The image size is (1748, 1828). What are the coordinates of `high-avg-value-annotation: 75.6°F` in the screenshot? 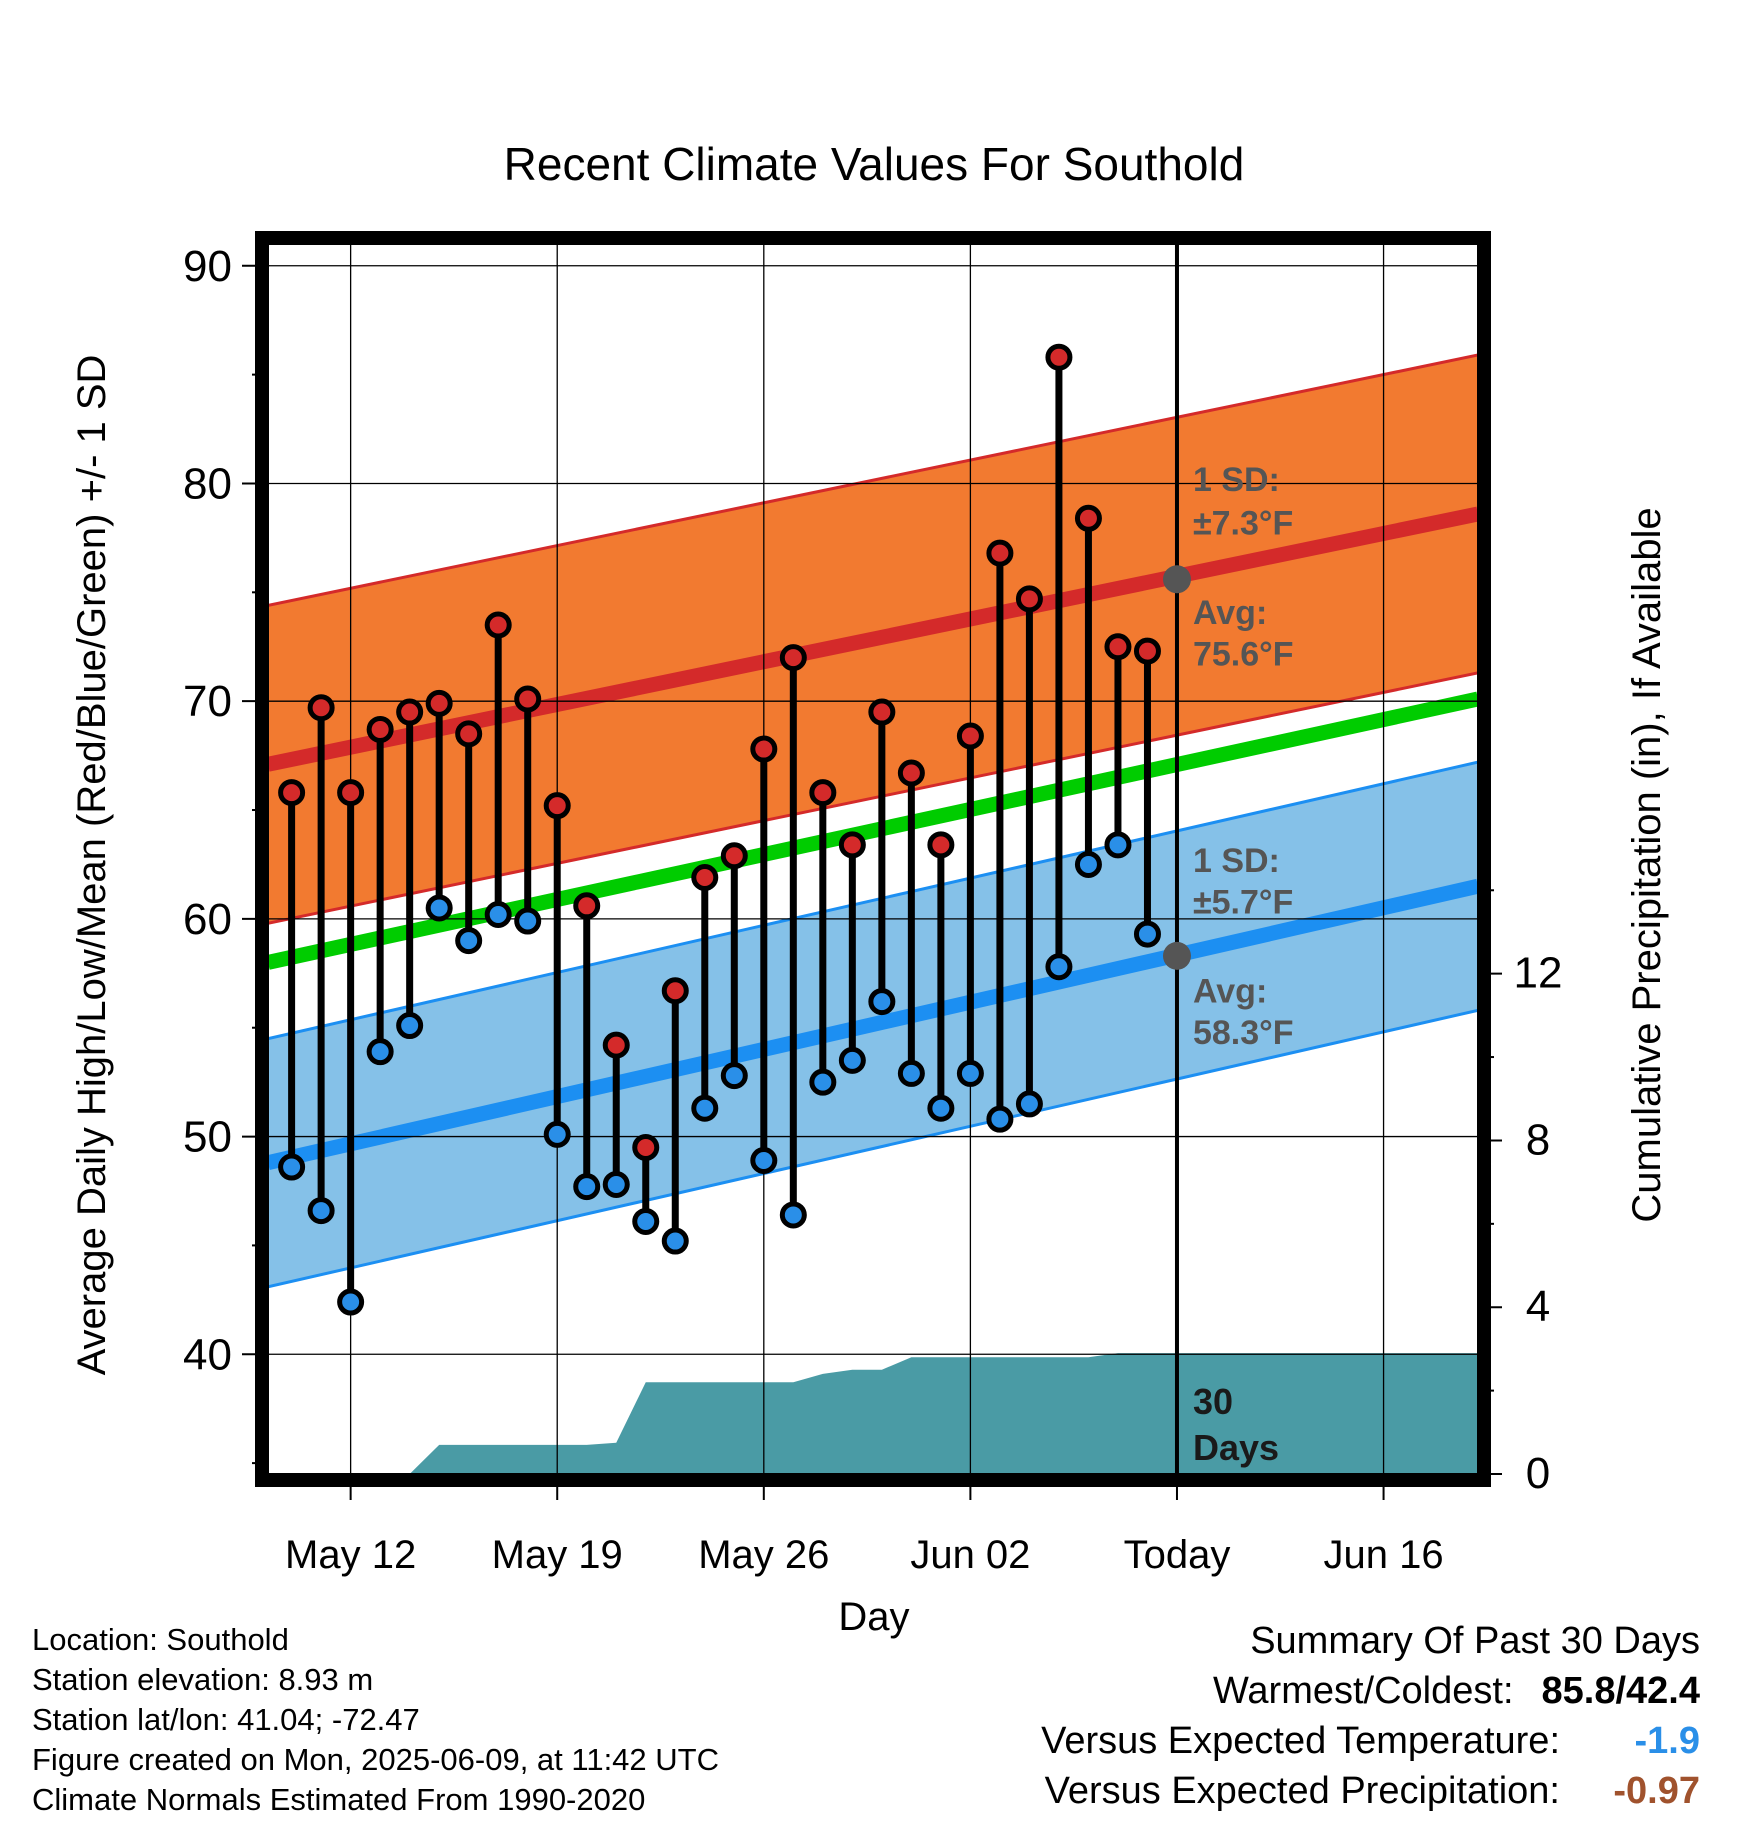 It's located at (1243, 654).